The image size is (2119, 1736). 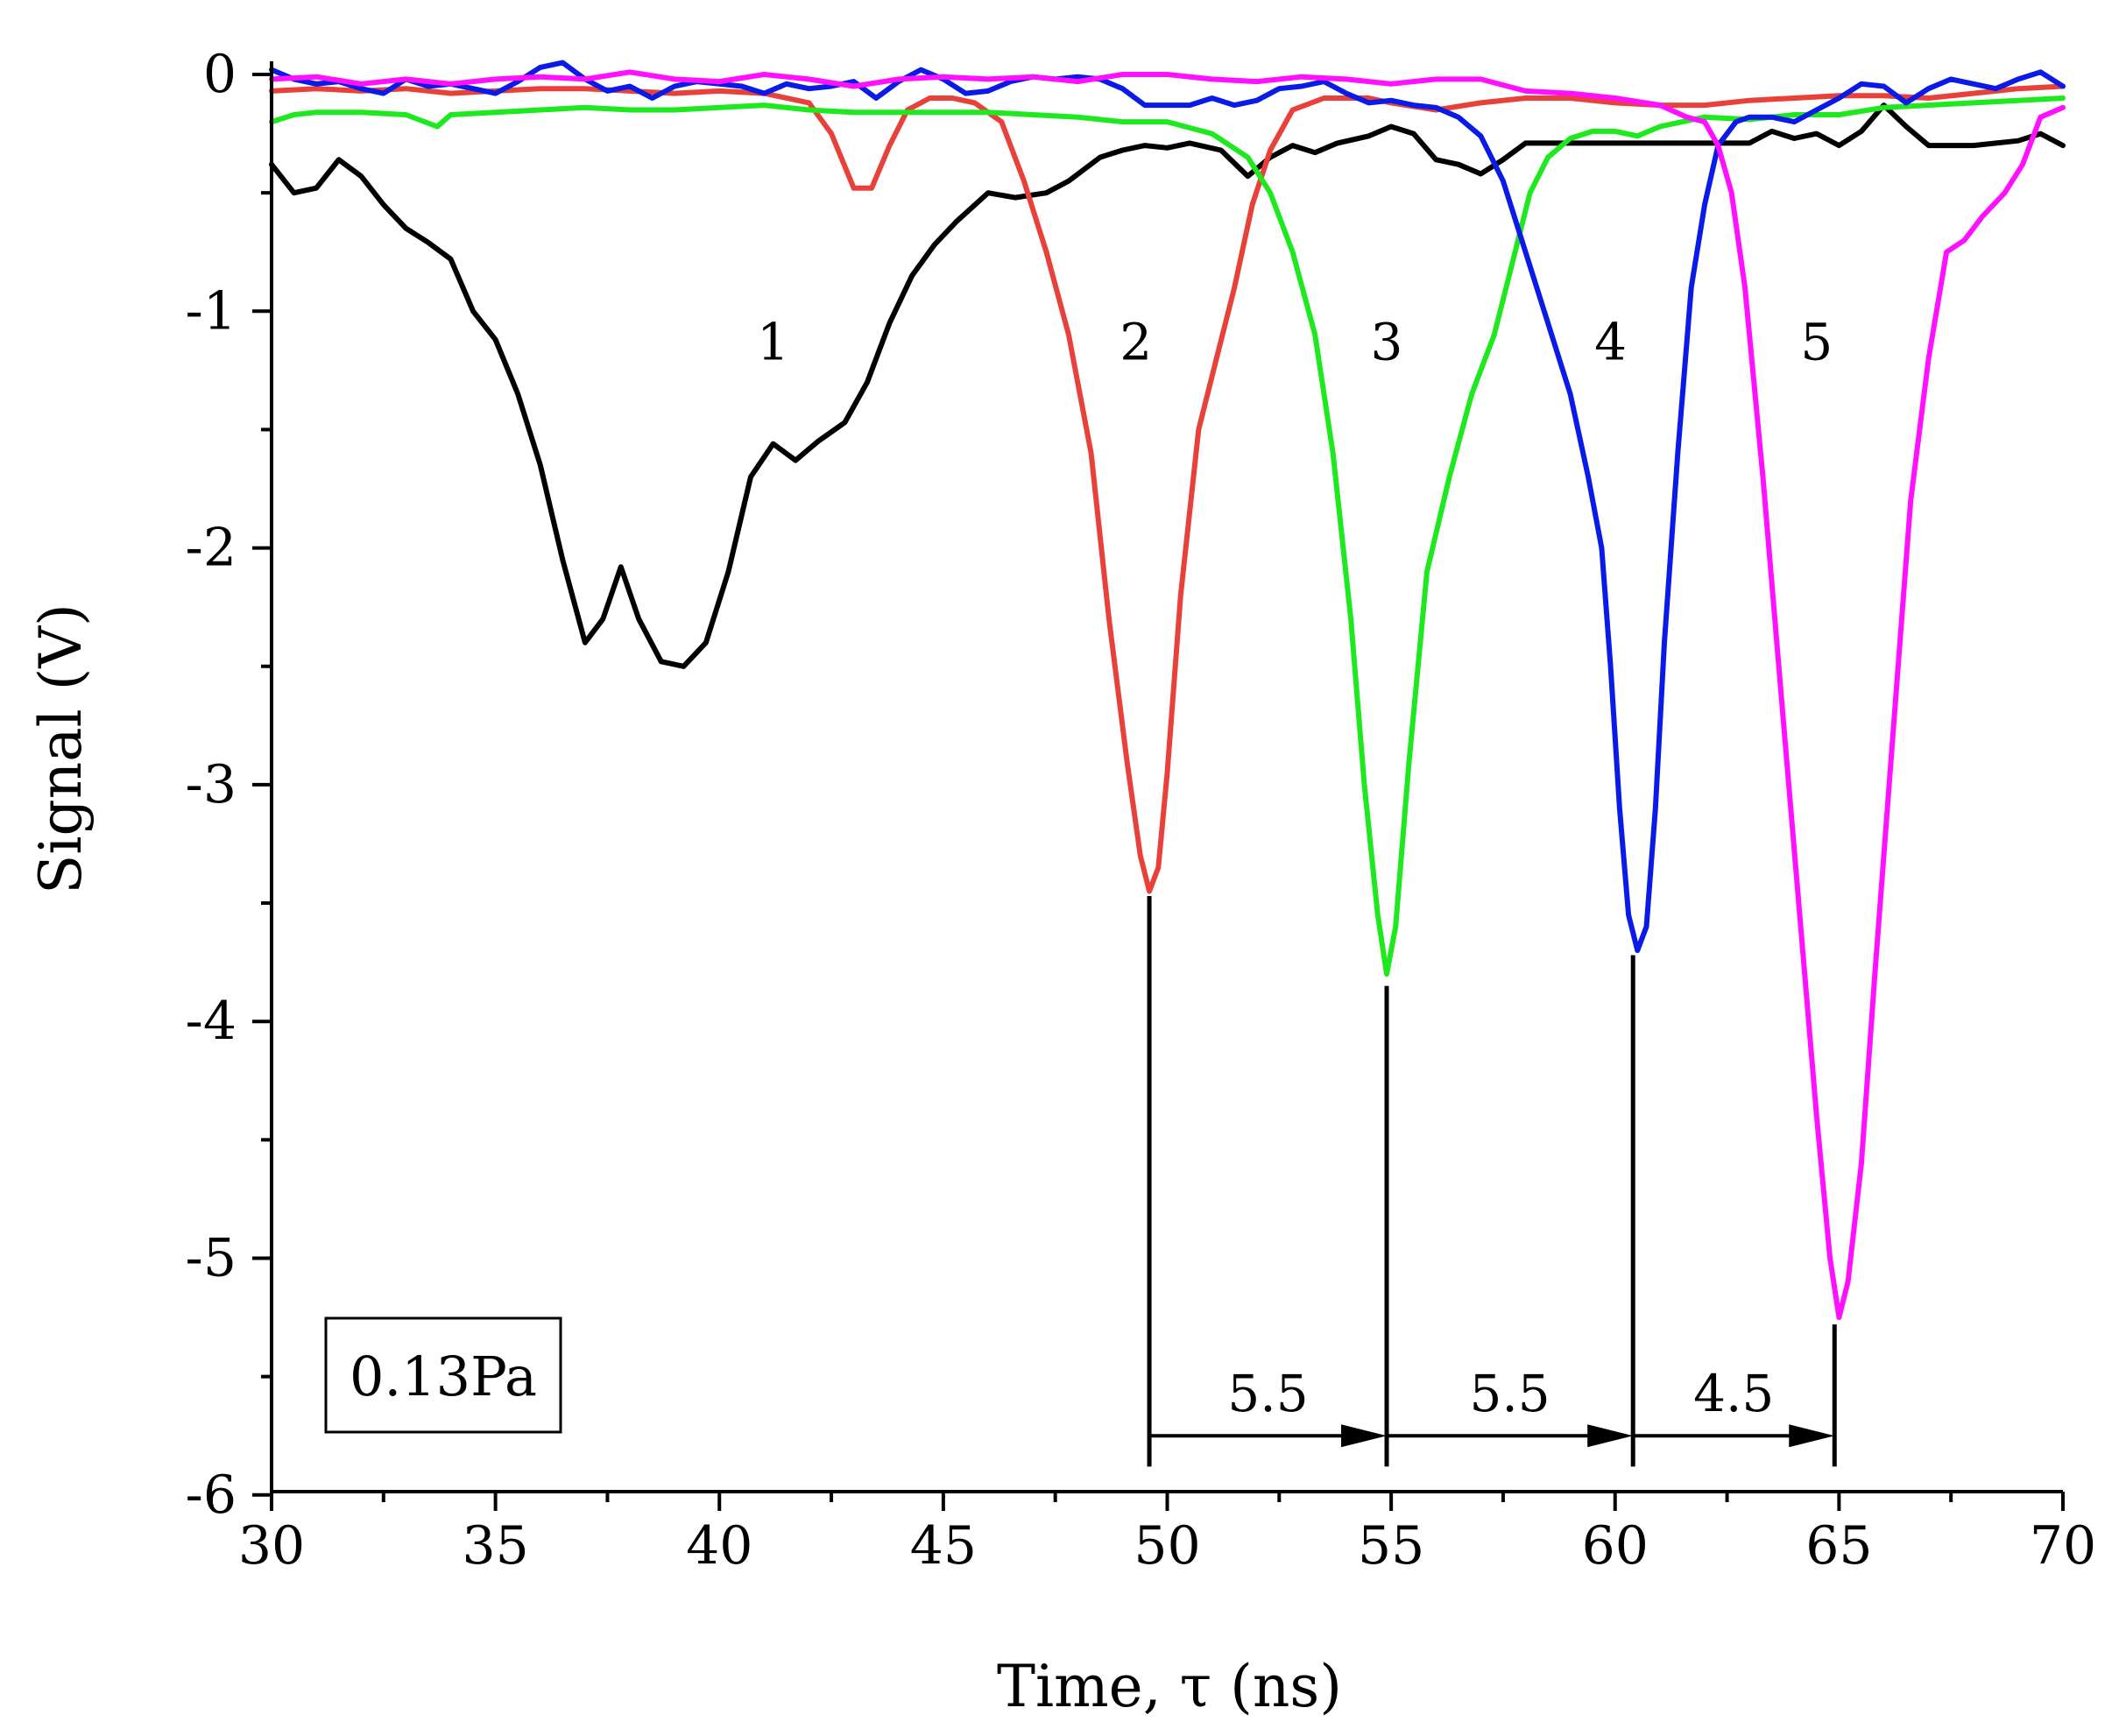 I want to click on x-tick-label: 50, so click(x=1167, y=1546).